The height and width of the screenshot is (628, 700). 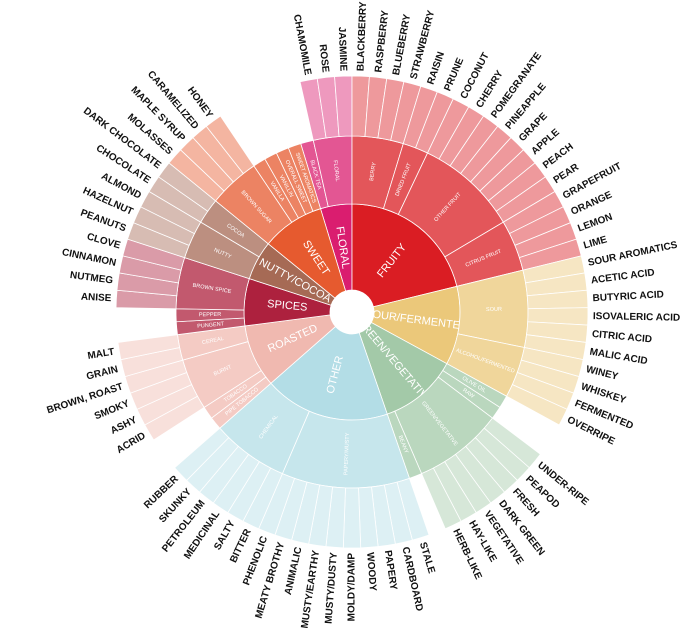 I want to click on subcategory-label: FLORAL, so click(x=336, y=171).